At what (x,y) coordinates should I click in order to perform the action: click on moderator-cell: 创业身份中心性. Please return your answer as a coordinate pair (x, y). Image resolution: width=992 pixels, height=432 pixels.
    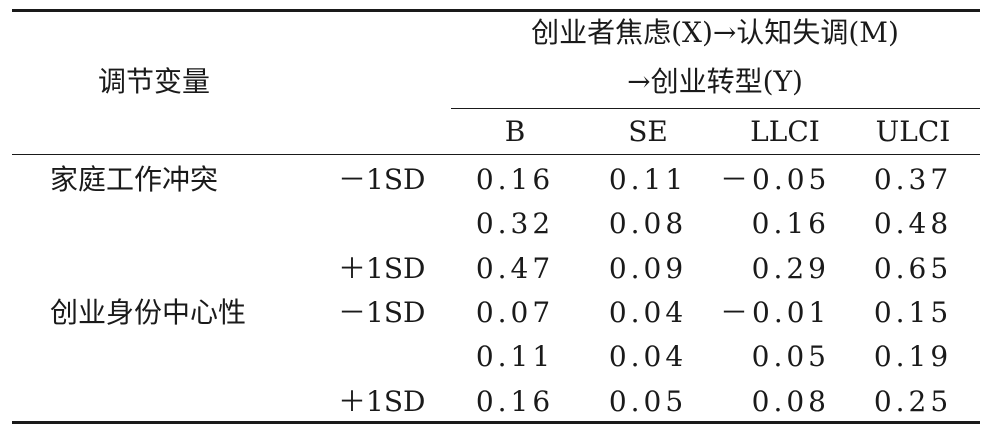
    Looking at the image, I should click on (148, 312).